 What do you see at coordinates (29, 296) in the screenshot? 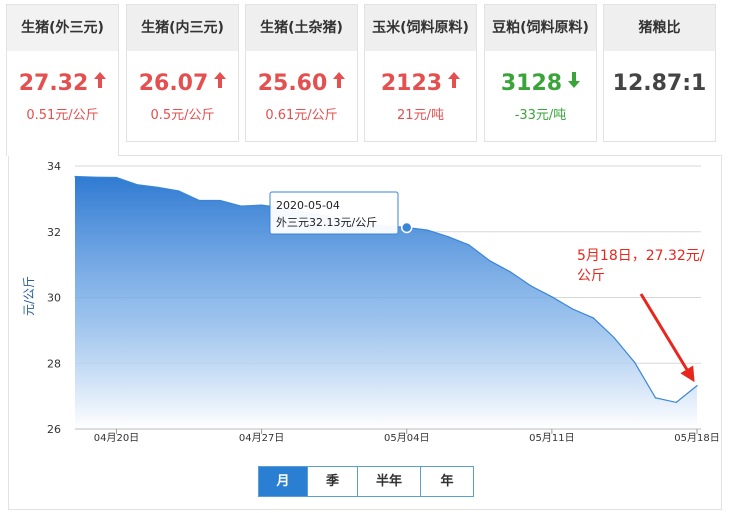
I see `y-axis-label: 元/公斤` at bounding box center [29, 296].